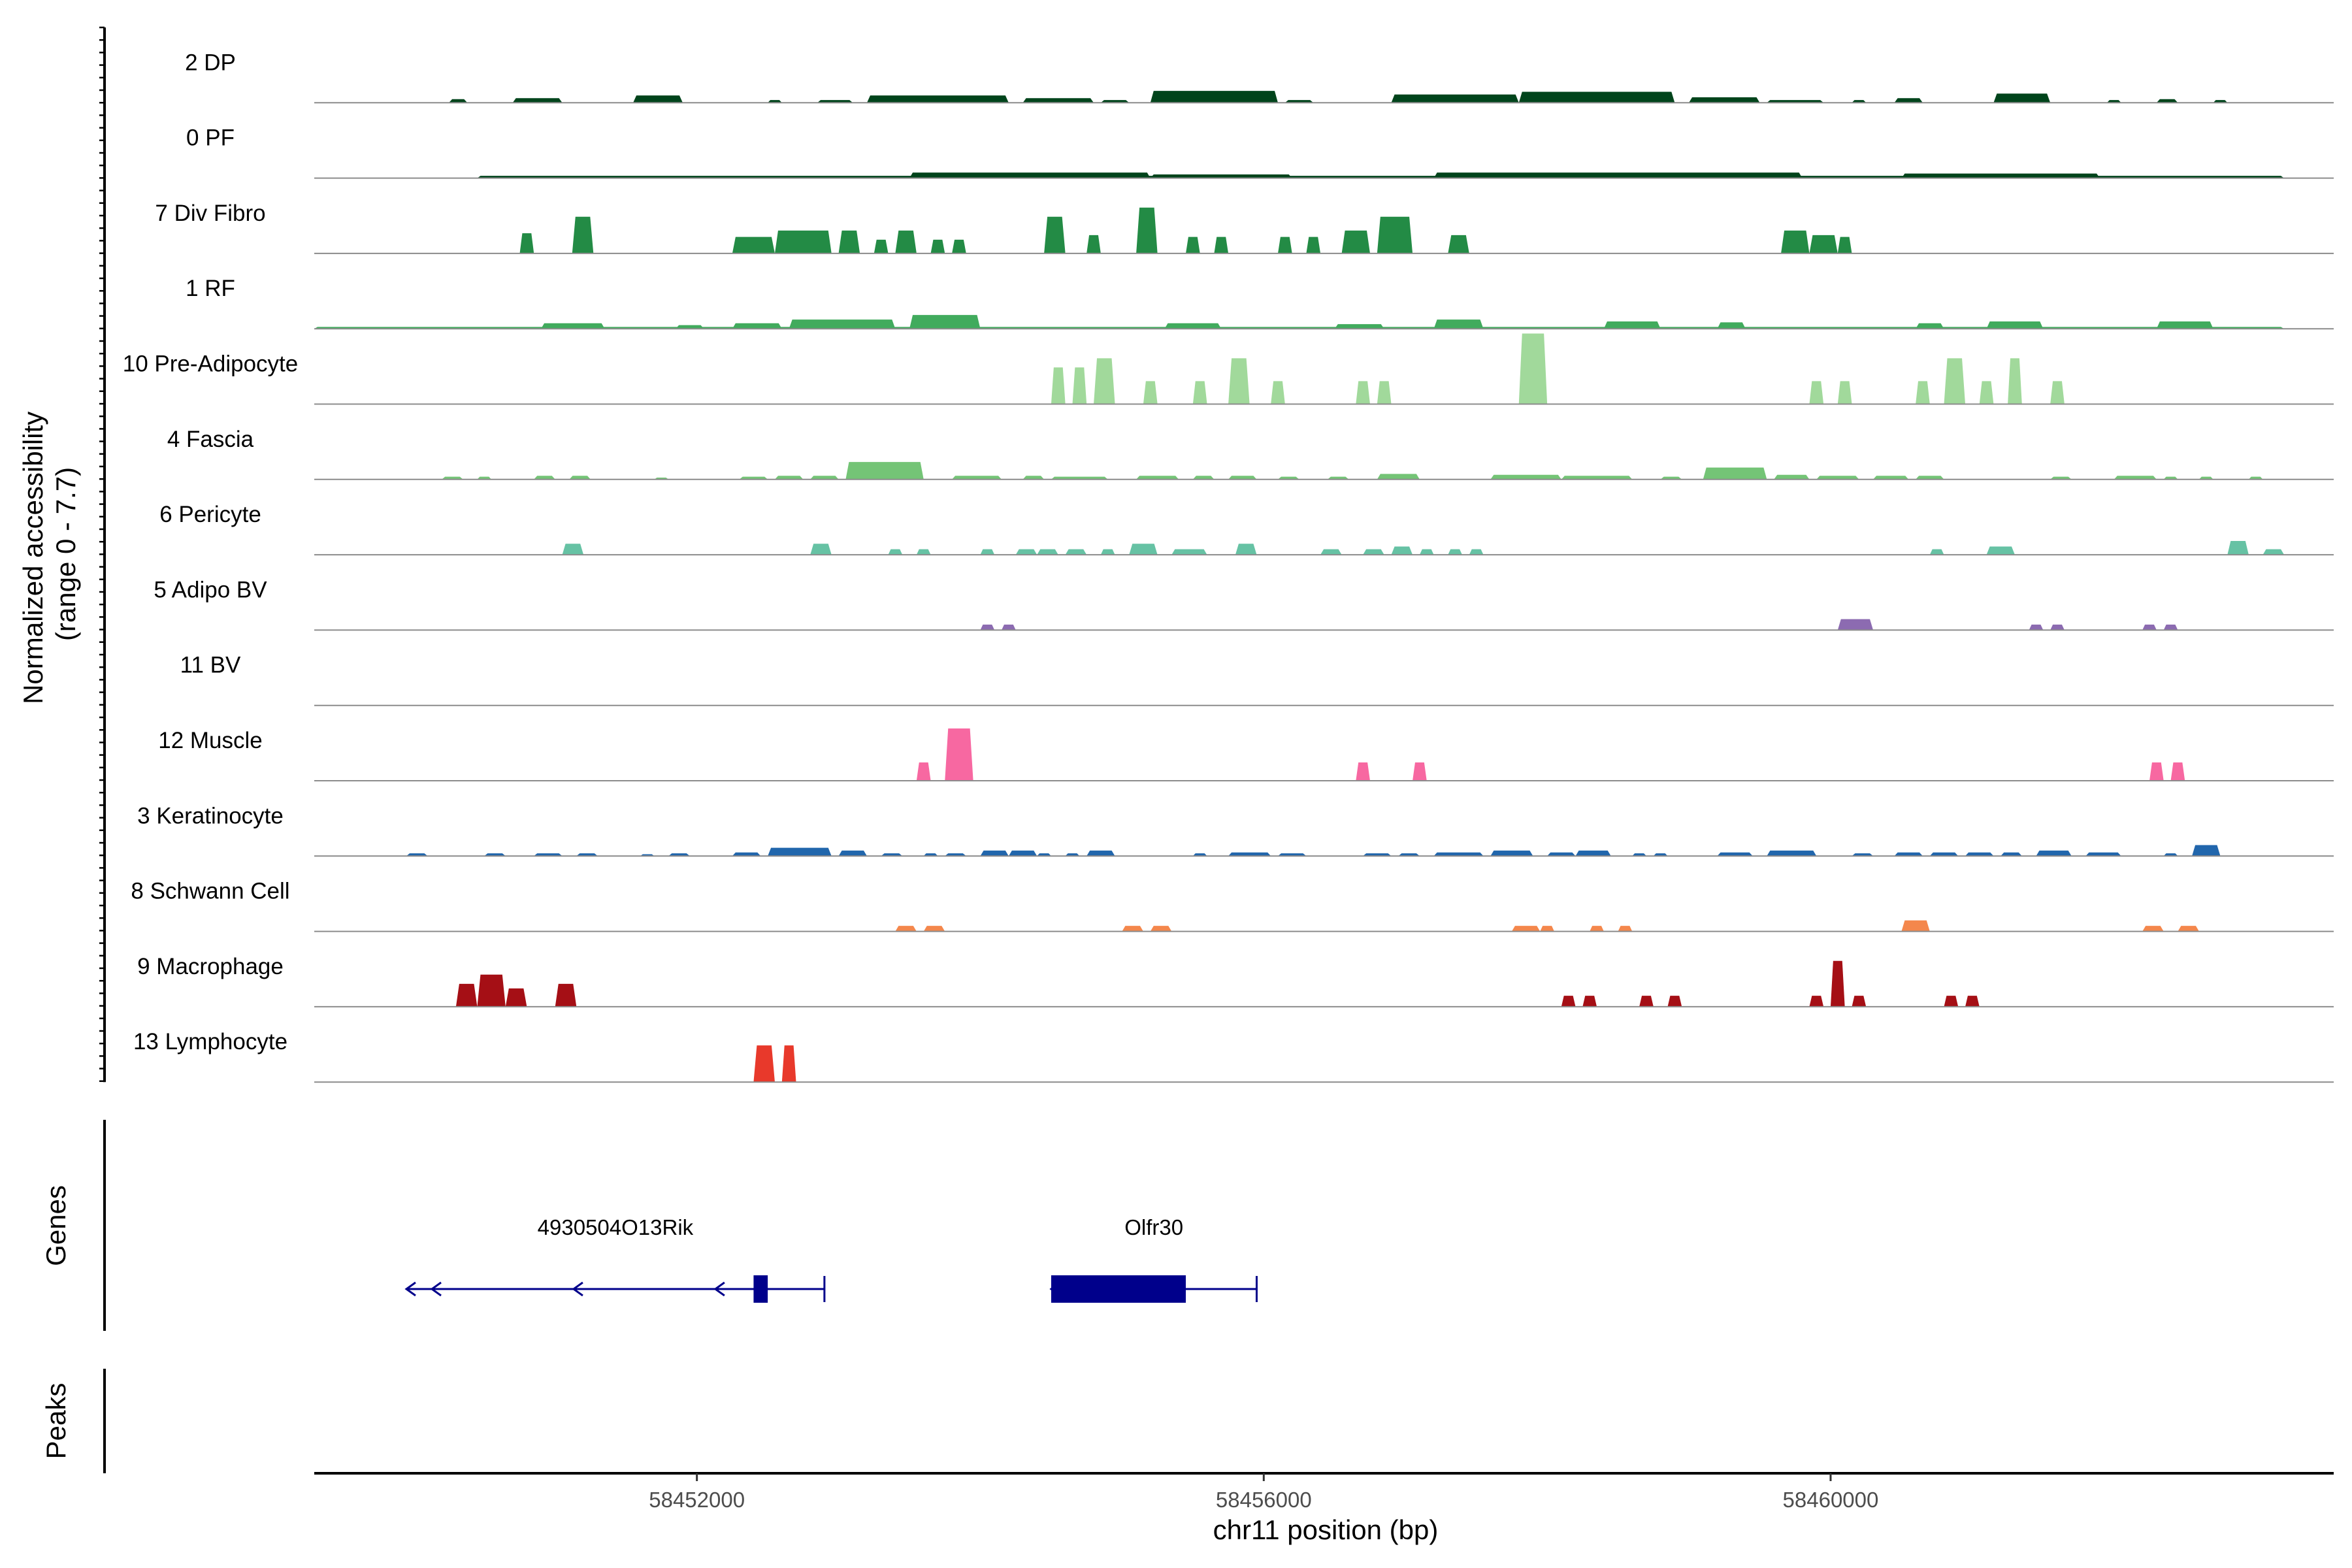 The image size is (2352, 1568). Describe the element at coordinates (210, 589) in the screenshot. I see `track-label: 5 Adipo BV` at that location.